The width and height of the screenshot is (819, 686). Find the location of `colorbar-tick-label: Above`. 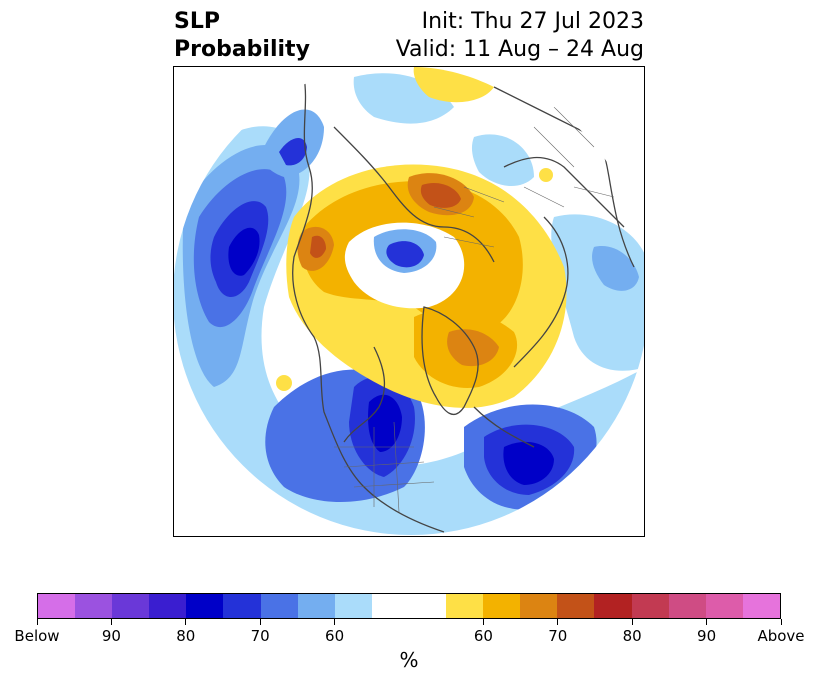

colorbar-tick-label: Above is located at coordinates (781, 636).